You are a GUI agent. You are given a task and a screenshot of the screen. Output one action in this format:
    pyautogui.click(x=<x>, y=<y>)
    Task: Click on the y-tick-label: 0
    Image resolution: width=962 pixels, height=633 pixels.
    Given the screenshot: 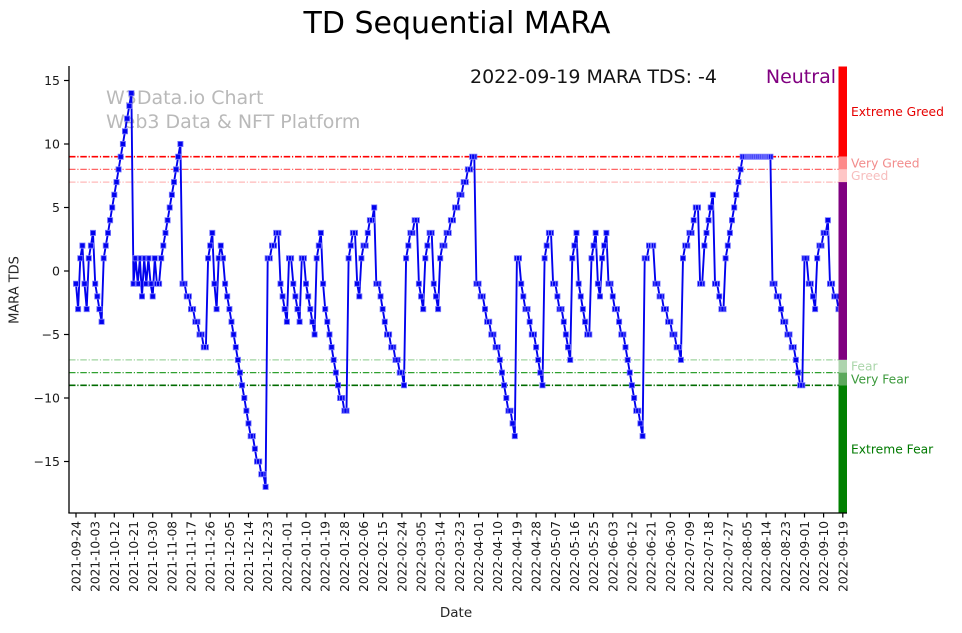 What is the action you would take?
    pyautogui.click(x=56, y=270)
    